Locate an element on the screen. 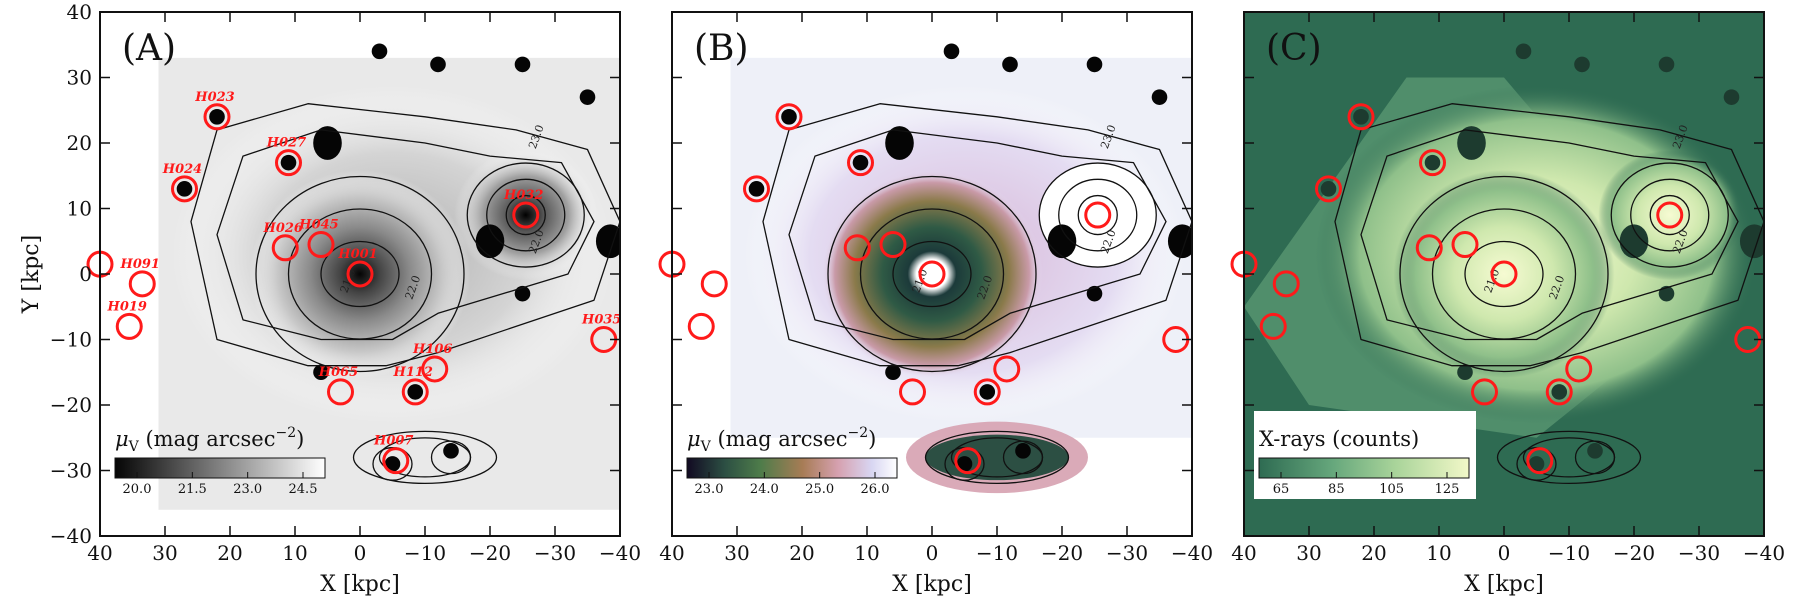 The width and height of the screenshot is (1800, 600). colorbar-tick-label: 21.5 is located at coordinates (192, 489).